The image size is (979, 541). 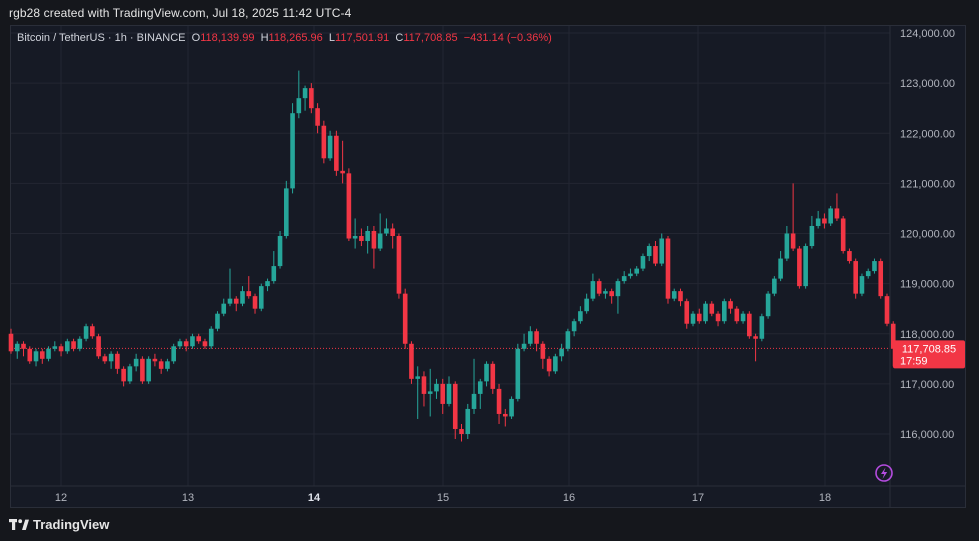 I want to click on lightning-bolt-icon, so click(x=884, y=473).